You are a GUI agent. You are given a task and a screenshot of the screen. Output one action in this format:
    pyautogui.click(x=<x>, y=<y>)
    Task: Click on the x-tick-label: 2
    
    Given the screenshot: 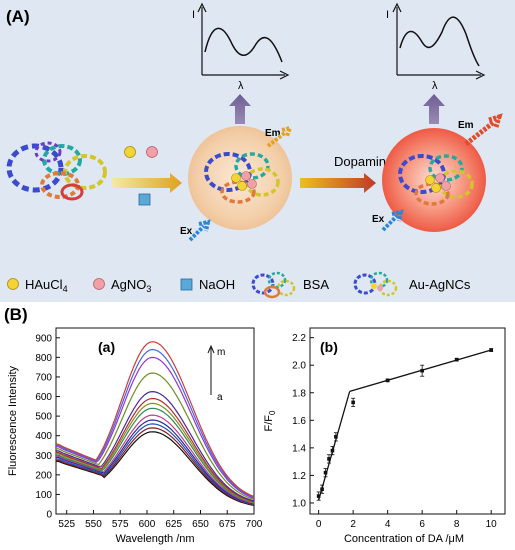 What is the action you would take?
    pyautogui.click(x=353, y=524)
    